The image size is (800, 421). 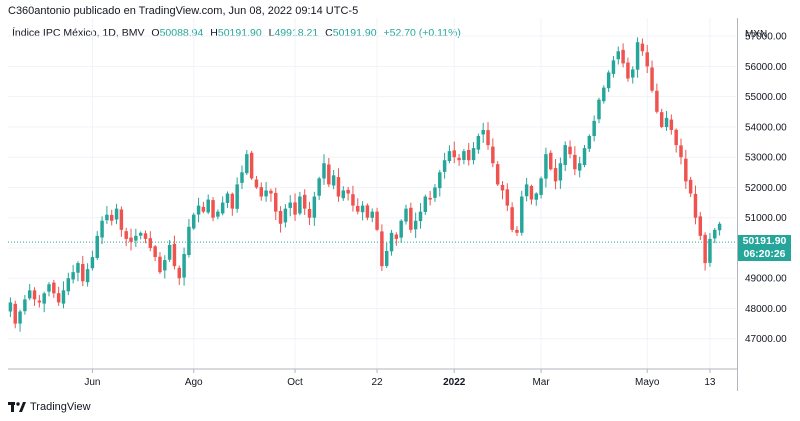 I want to click on price-tick-label: 53000.00, so click(x=766, y=158).